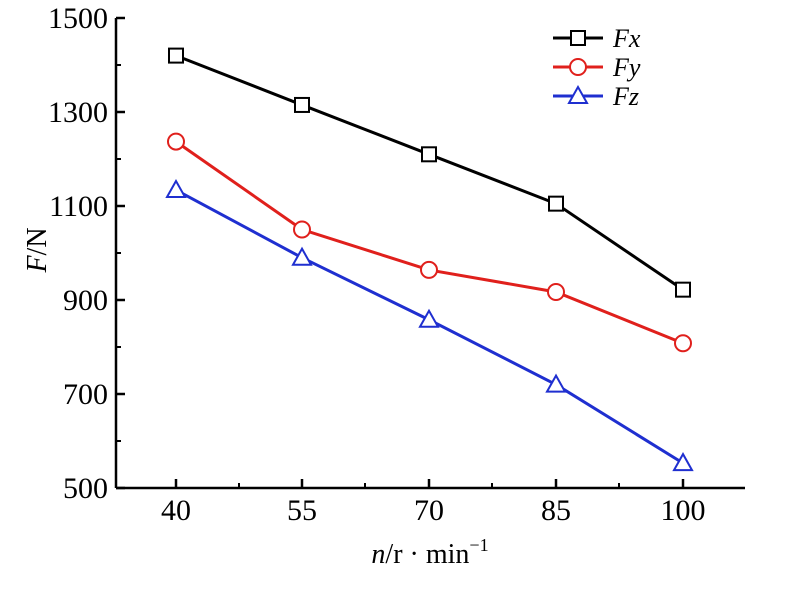 Image resolution: width=801 pixels, height=596 pixels. Describe the element at coordinates (302, 510) in the screenshot. I see `x-tick-label: 55` at that location.